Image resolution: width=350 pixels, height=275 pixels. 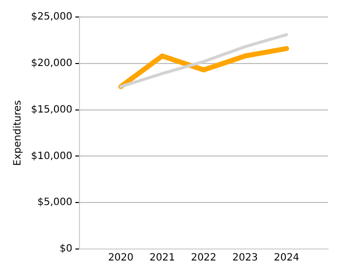 What do you see at coordinates (51, 110) in the screenshot?
I see `y-tick-label: $15,000` at bounding box center [51, 110].